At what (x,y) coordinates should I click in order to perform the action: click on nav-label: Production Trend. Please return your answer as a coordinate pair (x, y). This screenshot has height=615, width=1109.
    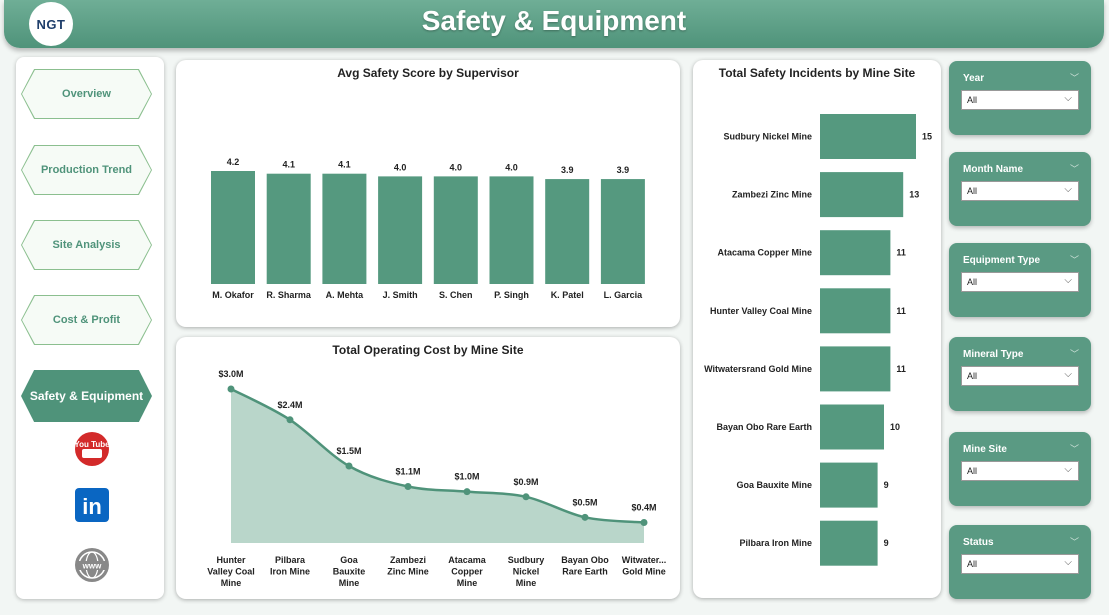
    Looking at the image, I should click on (86, 170).